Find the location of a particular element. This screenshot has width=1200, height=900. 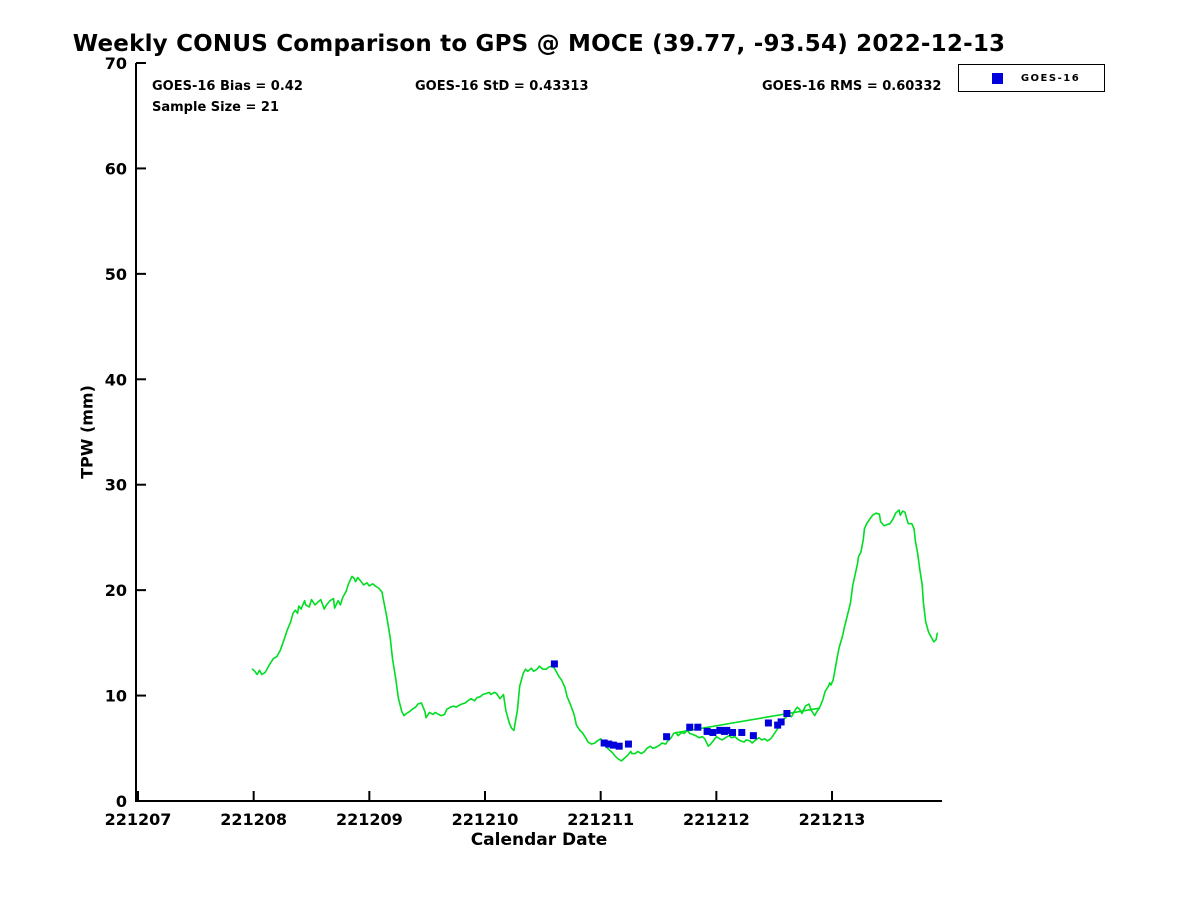

x-tick-label: 221211 is located at coordinates (600, 819).